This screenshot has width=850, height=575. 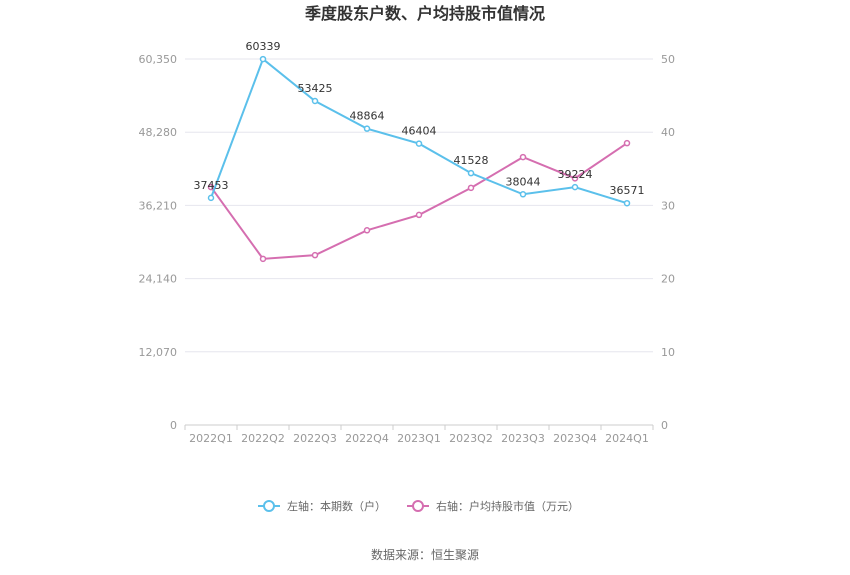 What do you see at coordinates (263, 46) in the screenshot?
I see `data-label: 60339` at bounding box center [263, 46].